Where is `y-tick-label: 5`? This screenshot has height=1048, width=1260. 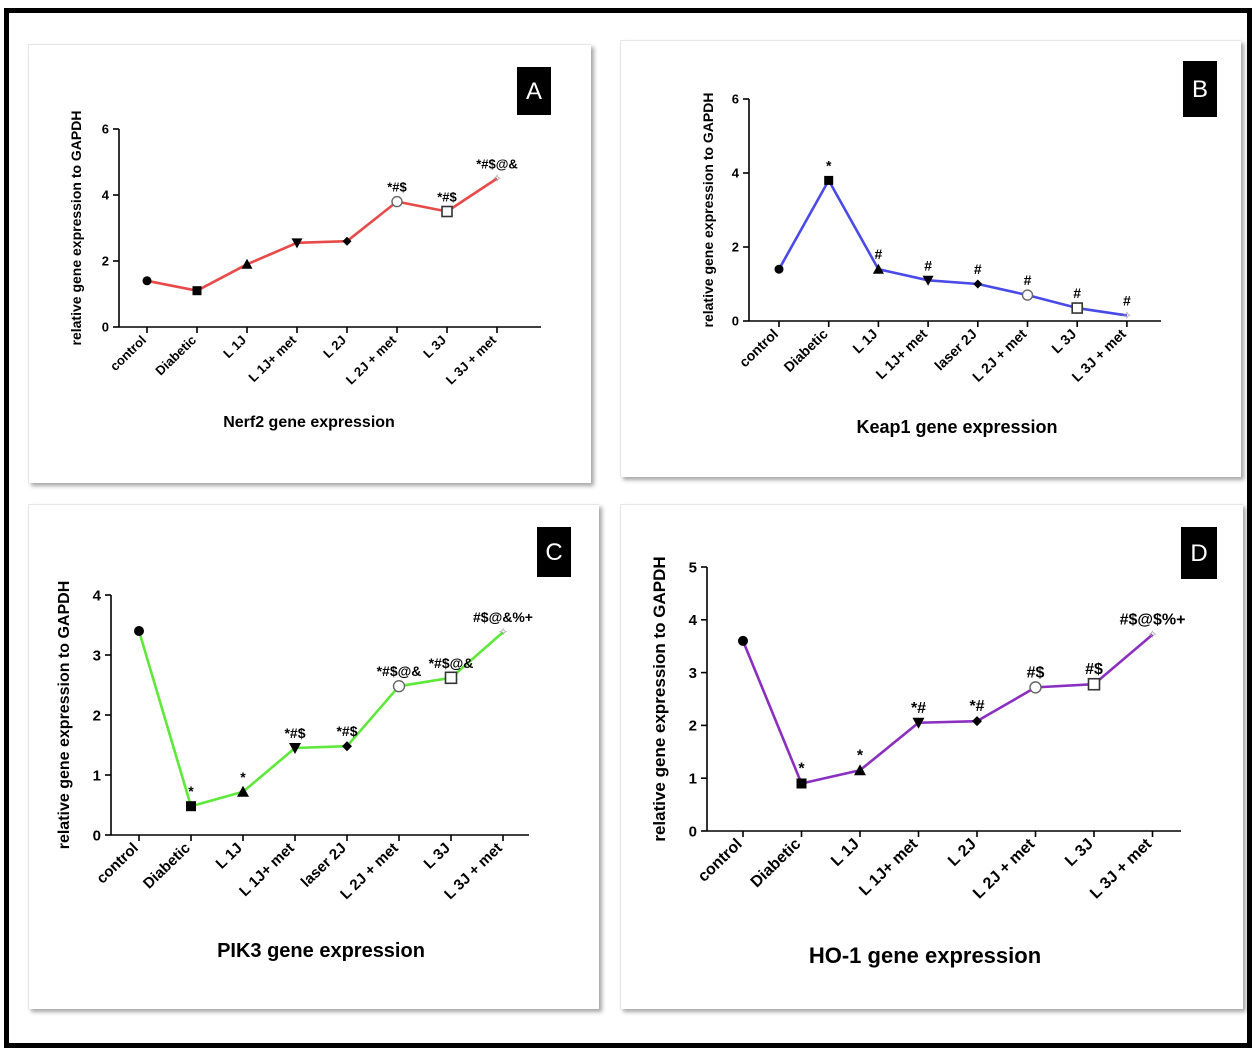 y-tick-label: 5 is located at coordinates (693, 567).